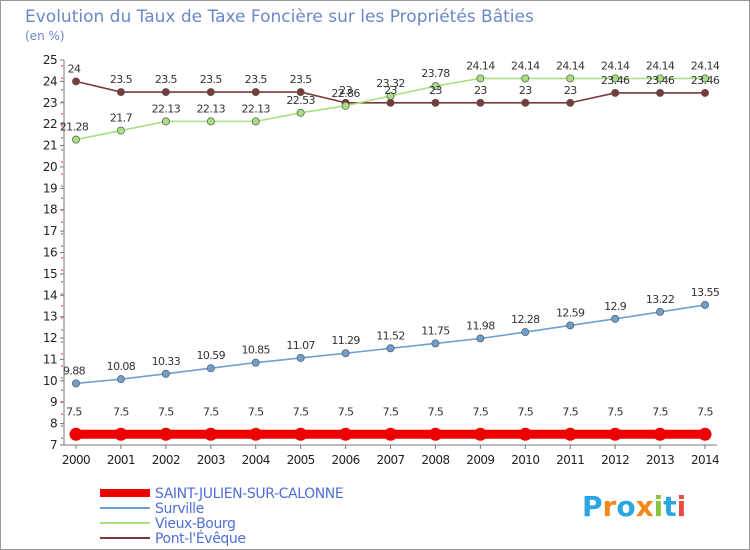 The height and width of the screenshot is (550, 750). What do you see at coordinates (300, 345) in the screenshot?
I see `data-label: 11.07` at bounding box center [300, 345].